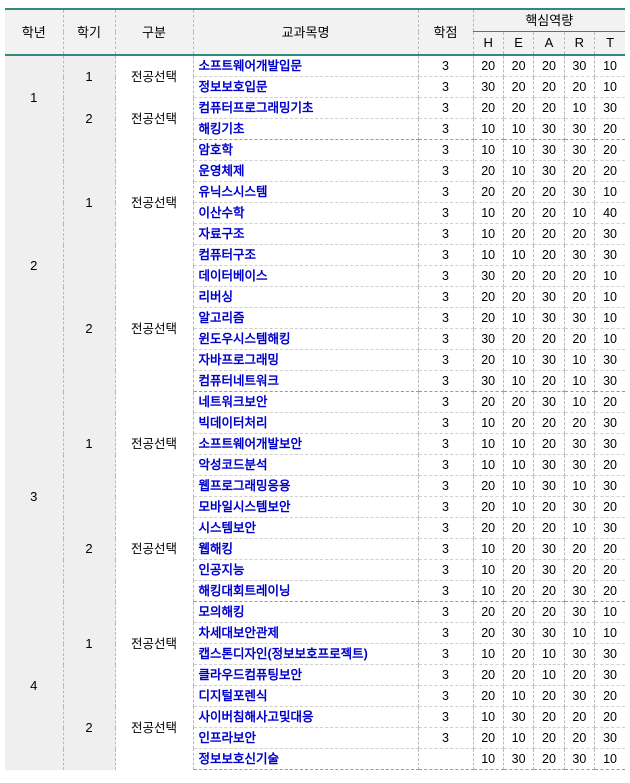 The width and height of the screenshot is (630, 783). I want to click on cell-course-name: 정보보호신기술, so click(305, 759).